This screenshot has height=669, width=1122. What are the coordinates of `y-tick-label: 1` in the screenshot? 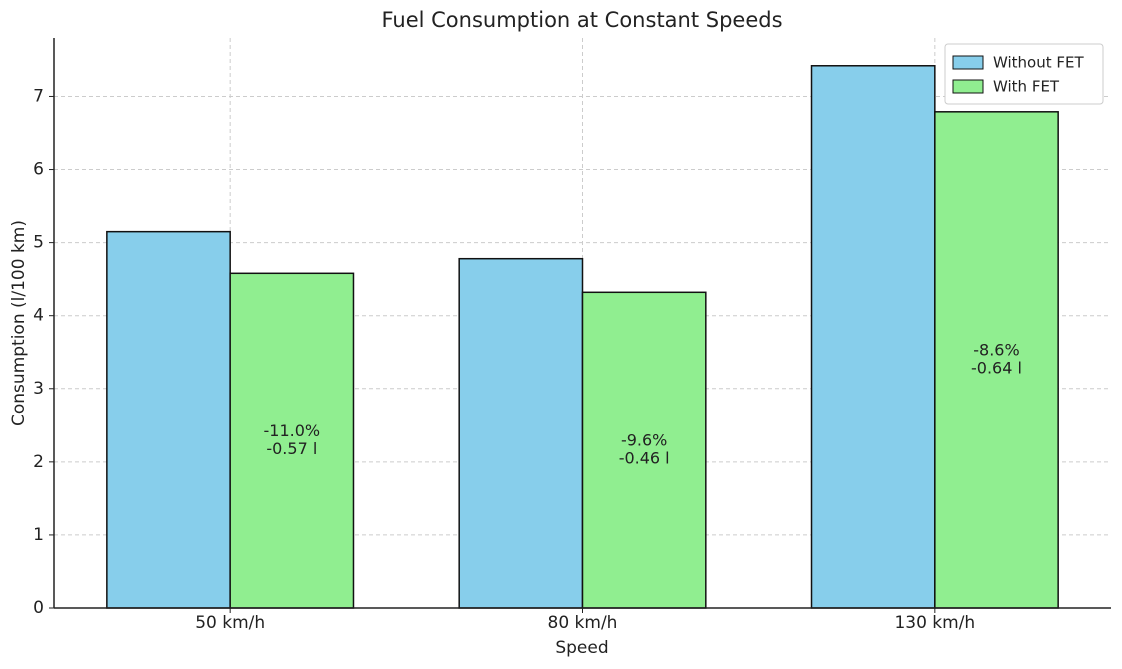 It's located at (38, 535).